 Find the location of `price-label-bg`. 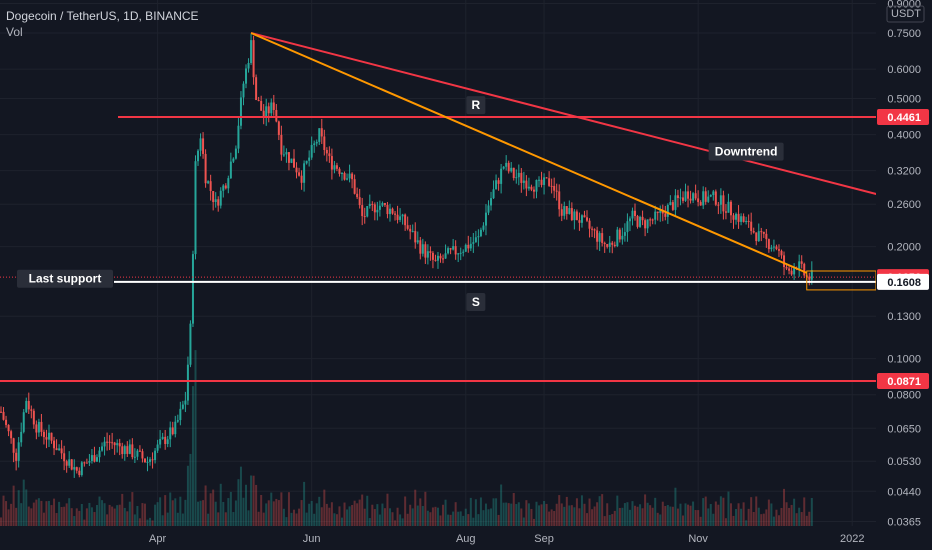

price-label-bg is located at coordinates (903, 281).